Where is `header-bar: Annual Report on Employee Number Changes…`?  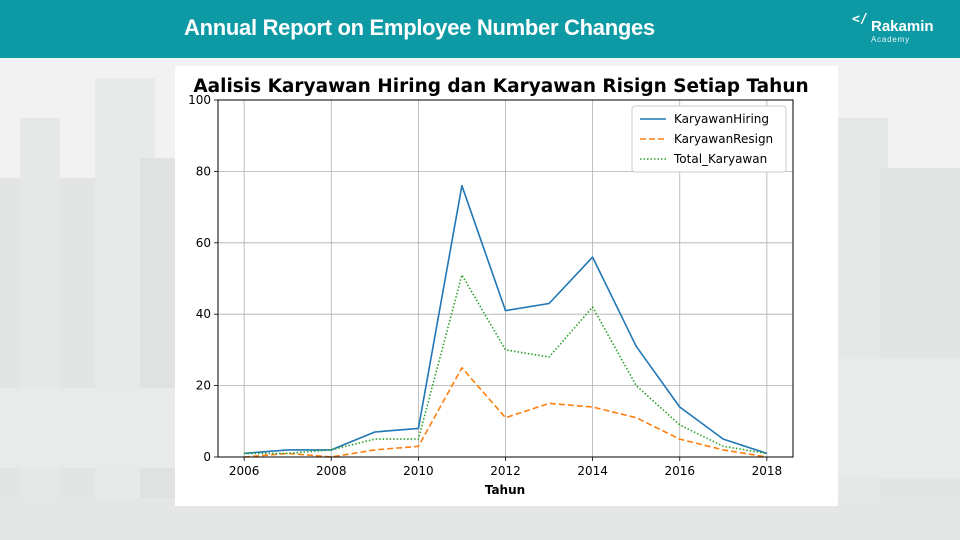 header-bar: Annual Report on Employee Number Changes… is located at coordinates (480, 29).